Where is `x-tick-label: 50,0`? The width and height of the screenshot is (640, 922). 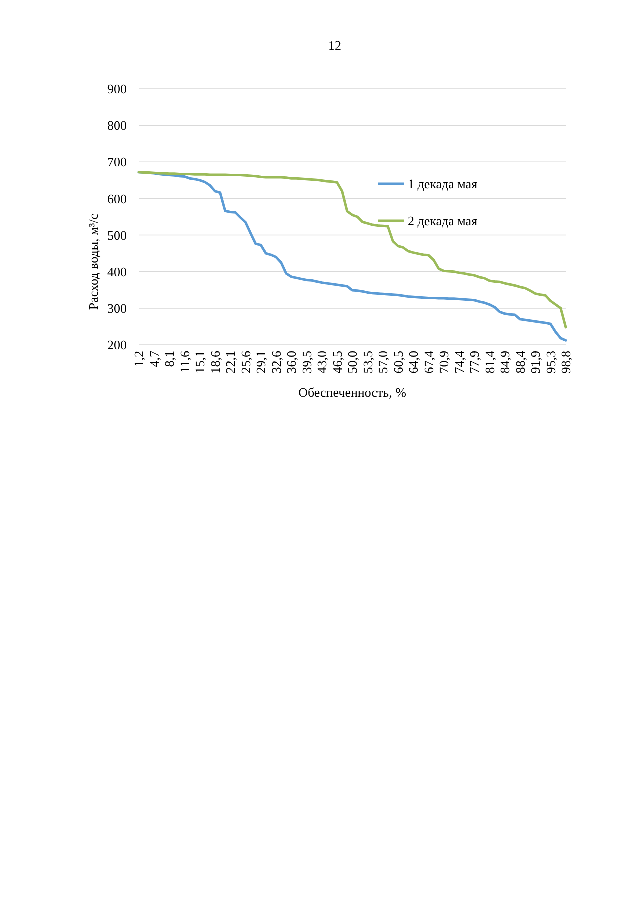
x-tick-label: 50,0 is located at coordinates (352, 362).